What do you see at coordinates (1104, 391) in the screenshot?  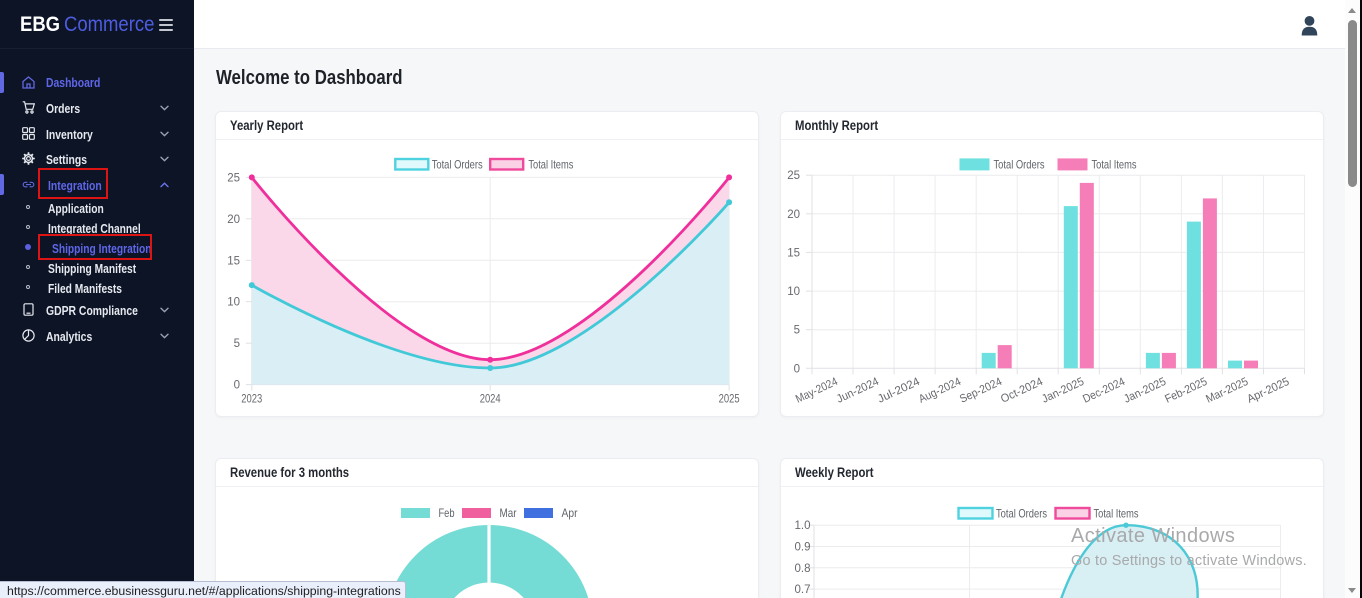 I see `svg-text: Dec-2024` at bounding box center [1104, 391].